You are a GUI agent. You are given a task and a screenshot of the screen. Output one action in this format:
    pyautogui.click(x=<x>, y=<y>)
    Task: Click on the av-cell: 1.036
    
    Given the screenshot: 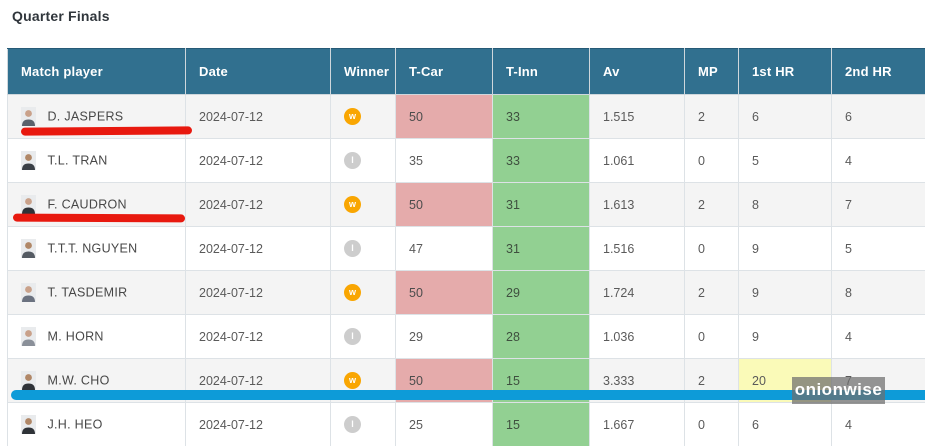 What is the action you would take?
    pyautogui.click(x=637, y=336)
    